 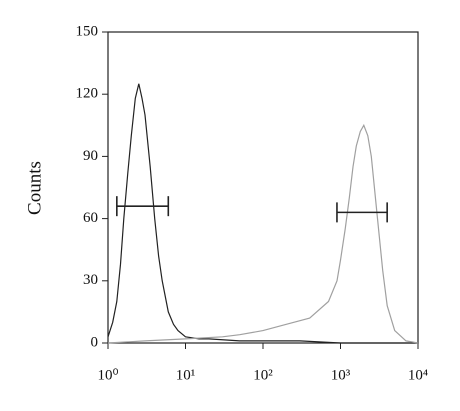 What do you see at coordinates (418, 375) in the screenshot?
I see `x-tick-label: 10⁴` at bounding box center [418, 375].